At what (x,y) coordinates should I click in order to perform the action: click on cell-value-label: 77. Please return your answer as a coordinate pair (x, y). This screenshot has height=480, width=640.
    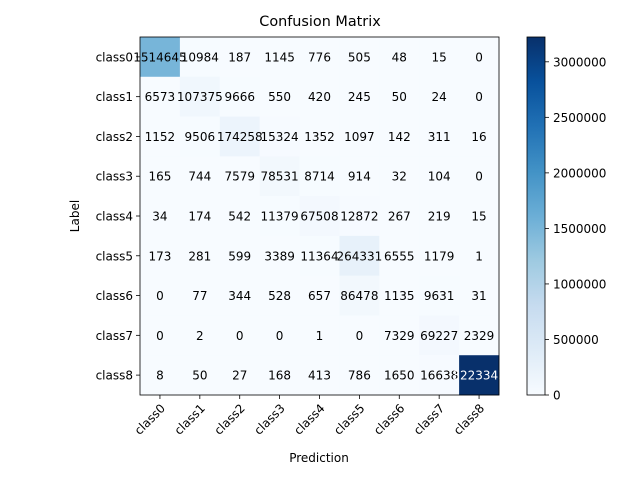
    Looking at the image, I should click on (199, 296).